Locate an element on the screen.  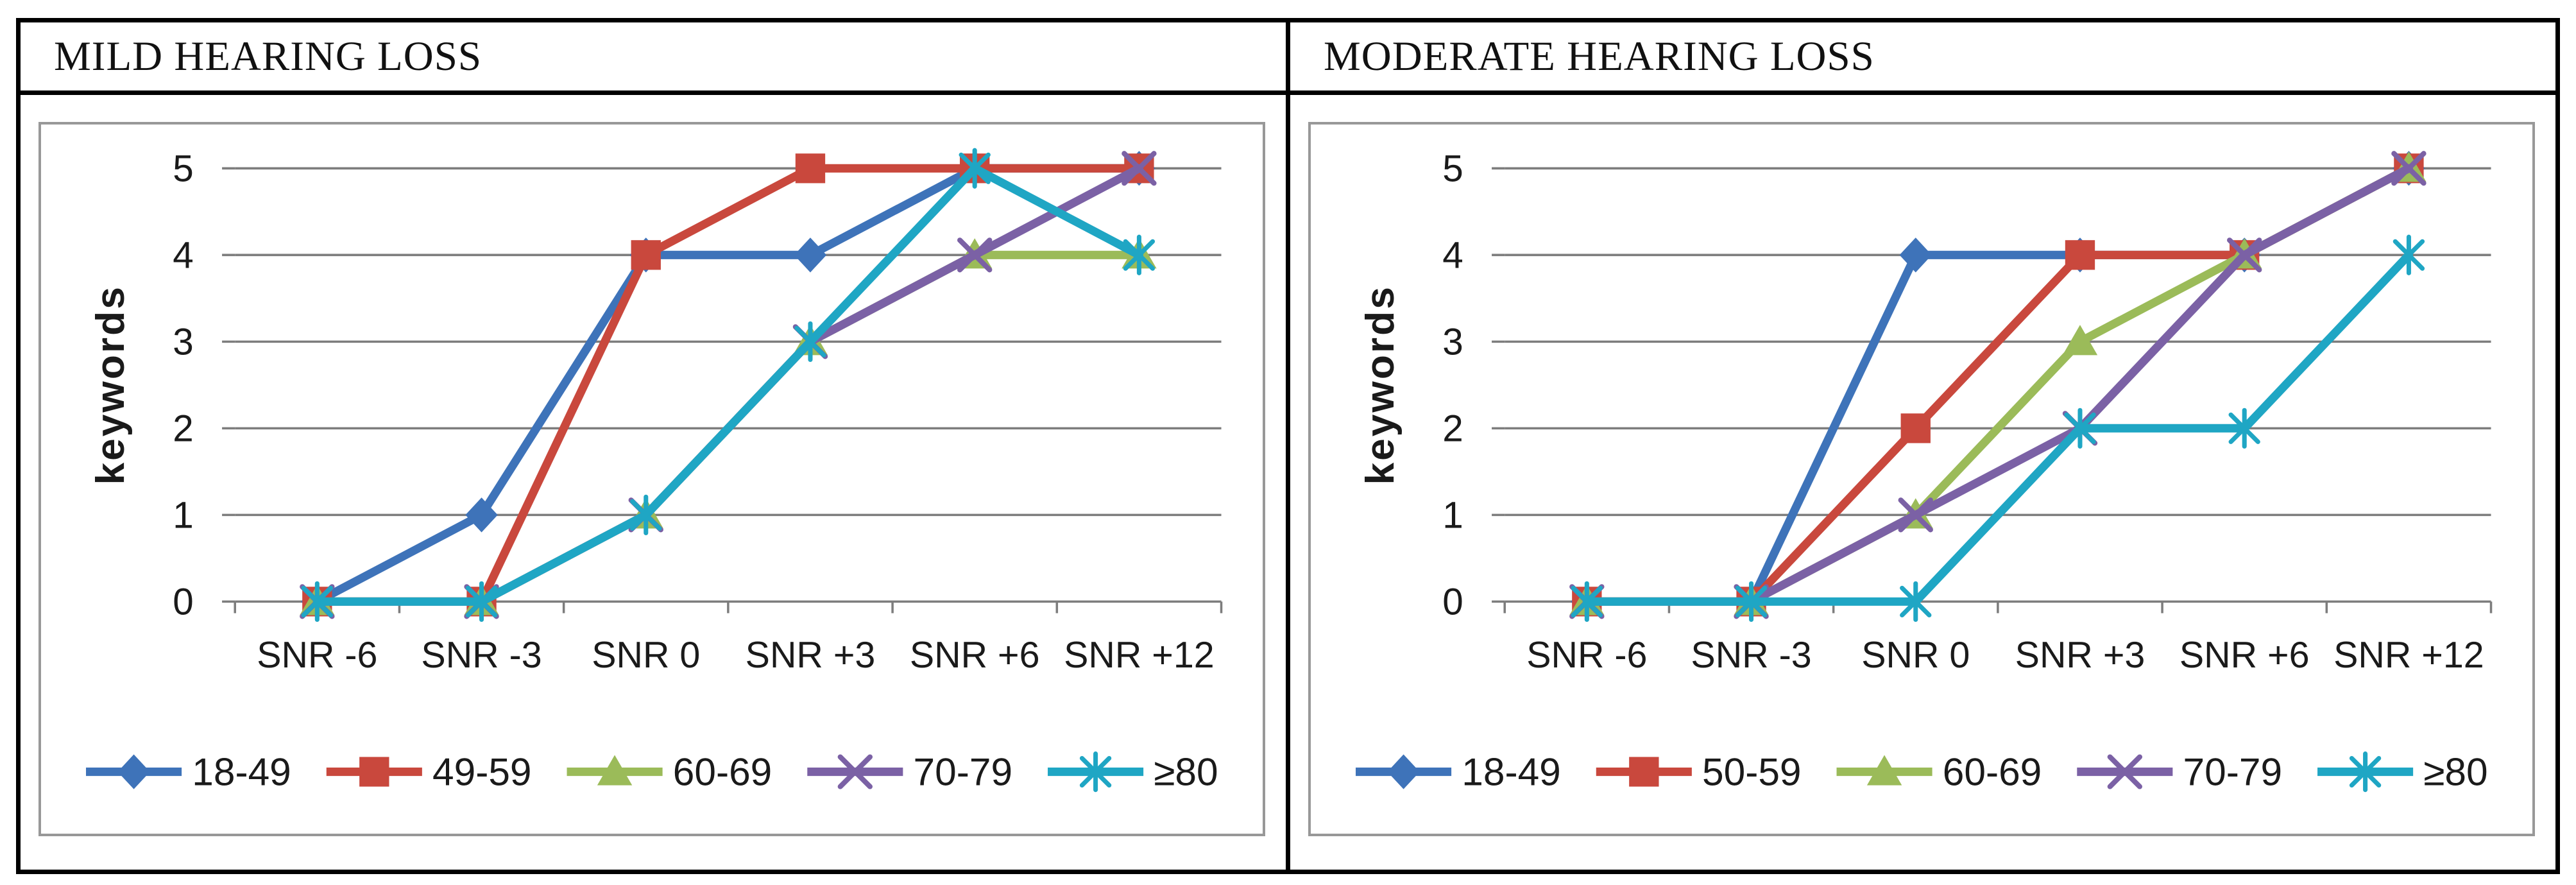
legend: 18-49 50-59 60-69 70-79 ≥80 is located at coordinates (1922, 772).